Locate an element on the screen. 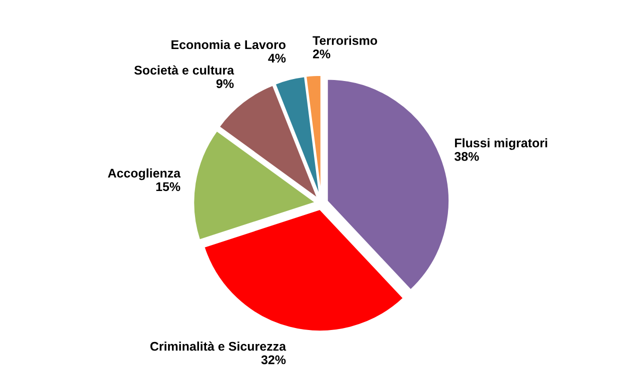  slice-label: Economia e Lavoro is located at coordinates (229, 45).